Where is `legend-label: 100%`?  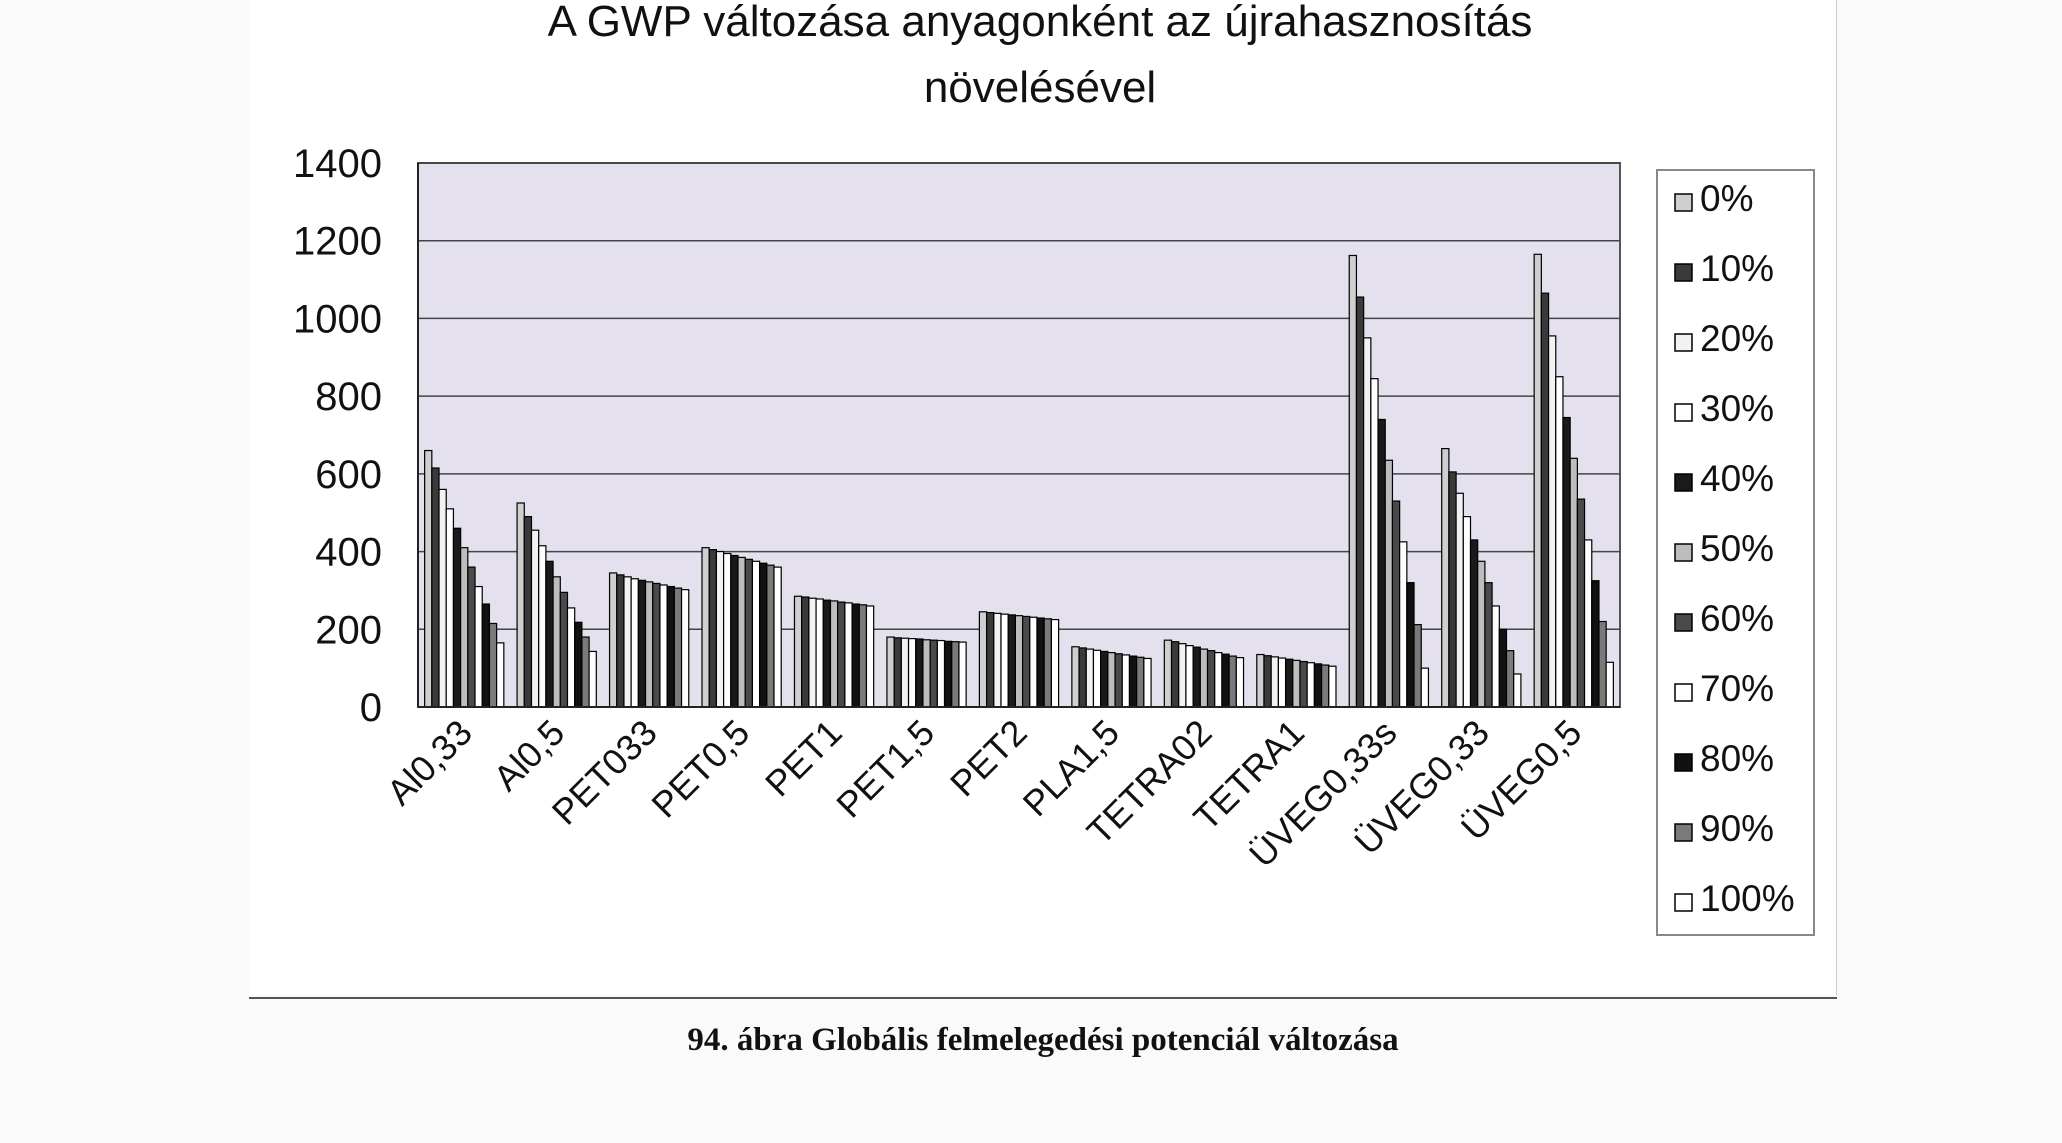
legend-label: 100% is located at coordinates (1747, 898).